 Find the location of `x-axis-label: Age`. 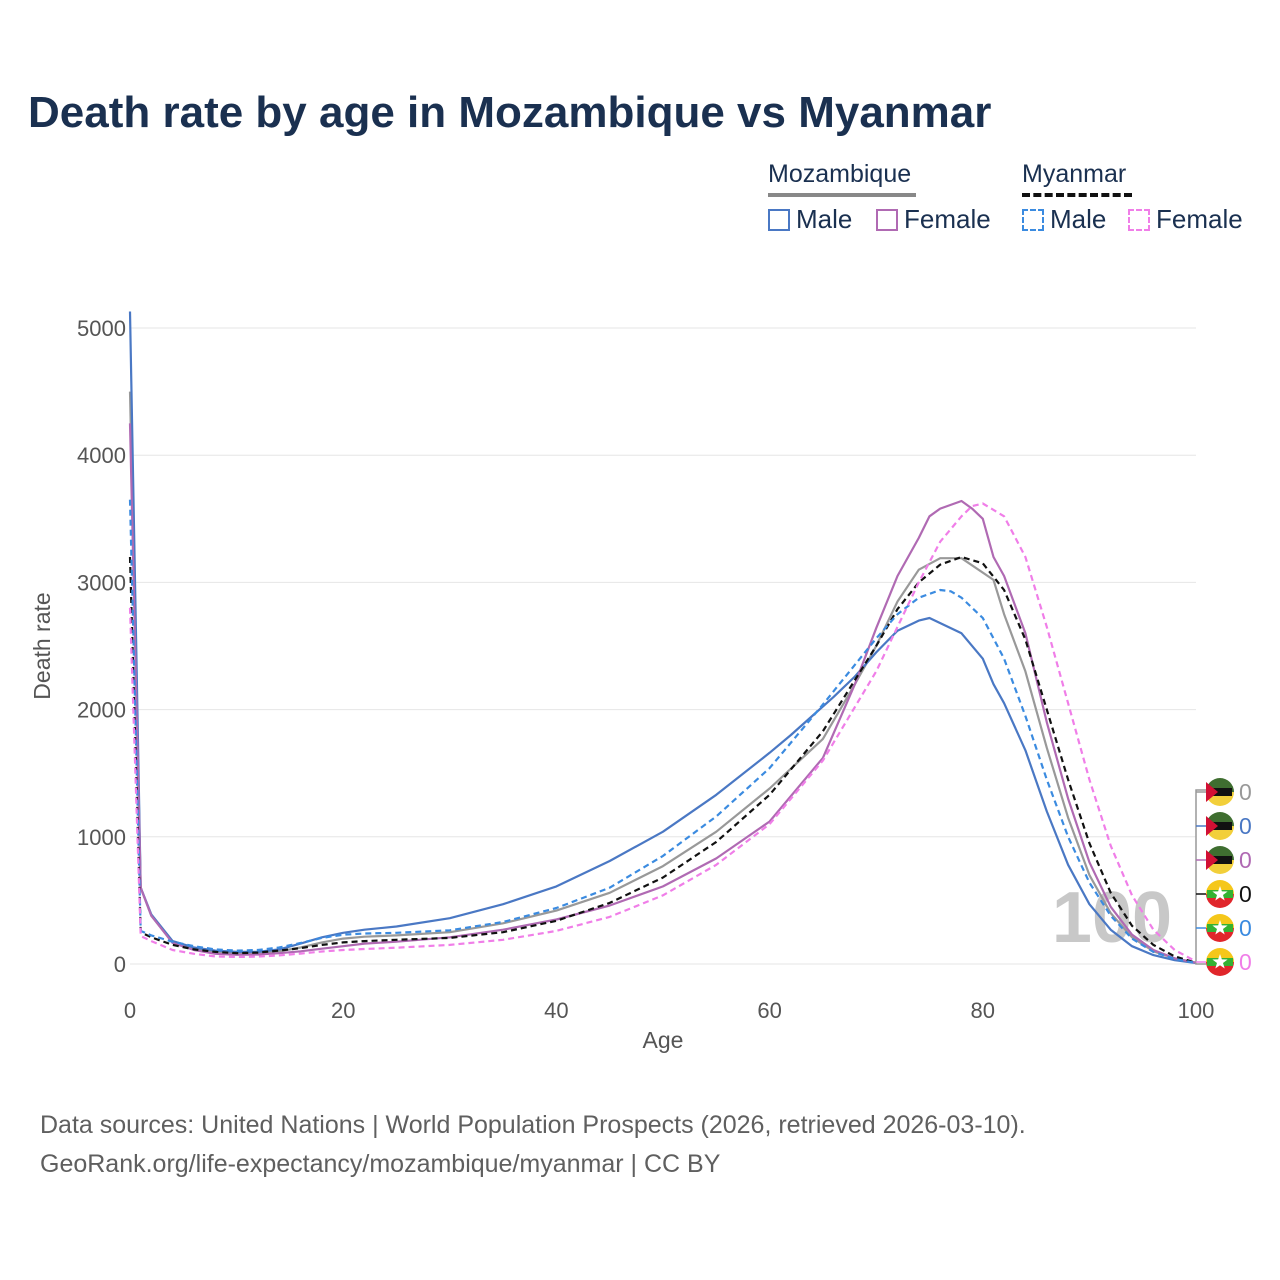

x-axis-label: Age is located at coordinates (663, 1040).